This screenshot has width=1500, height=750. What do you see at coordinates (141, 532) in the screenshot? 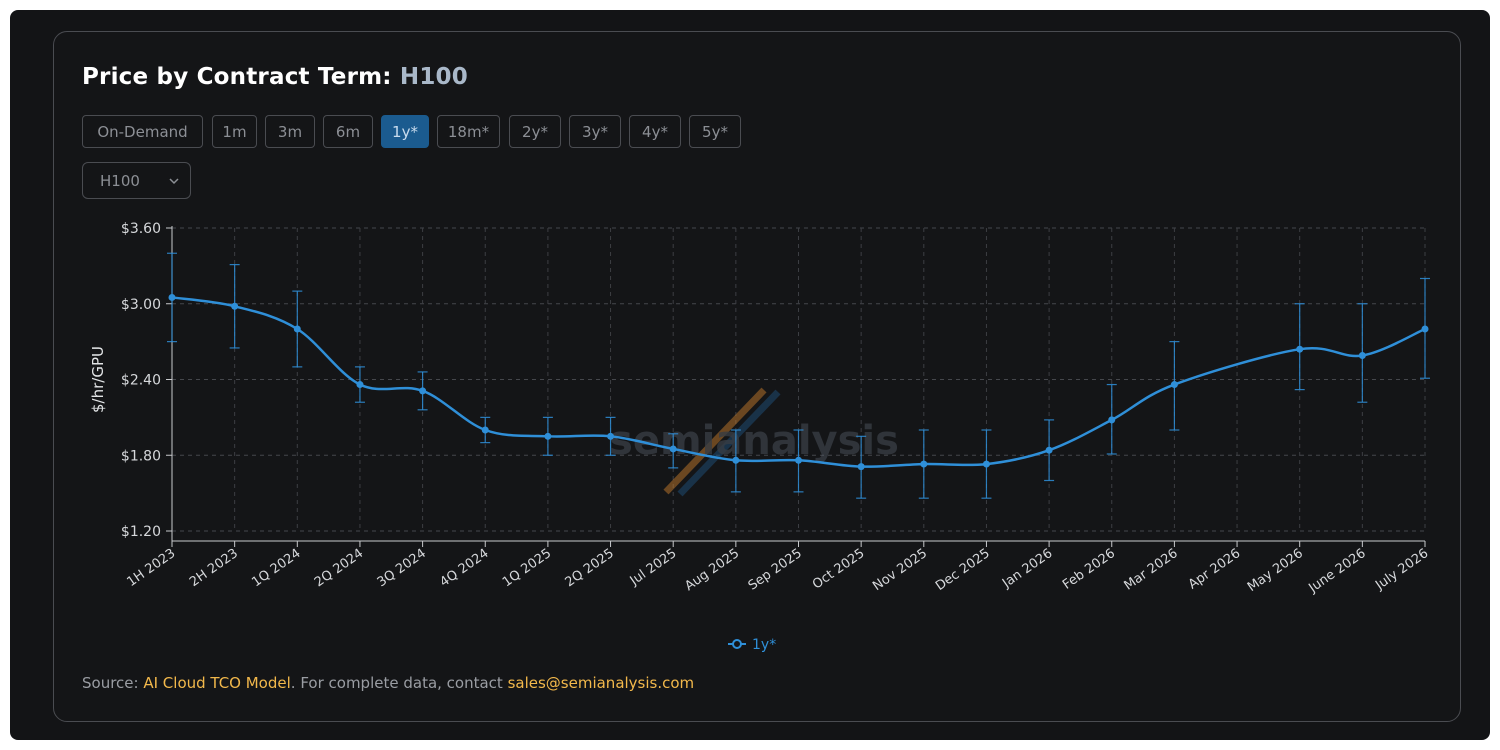
I see `y-tick-label: $1.20` at bounding box center [141, 532].